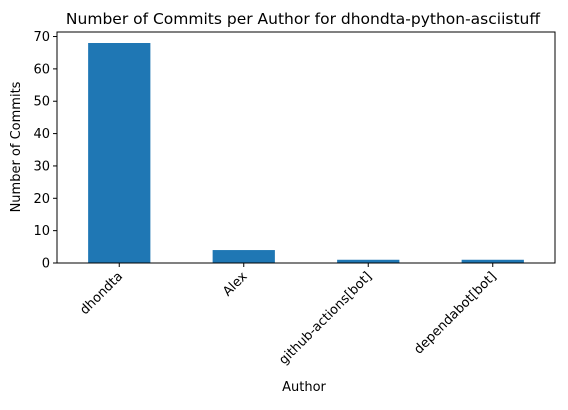 Image resolution: width=568 pixels, height=410 pixels. What do you see at coordinates (16, 146) in the screenshot?
I see `y-axis-label: Number of Commits` at bounding box center [16, 146].